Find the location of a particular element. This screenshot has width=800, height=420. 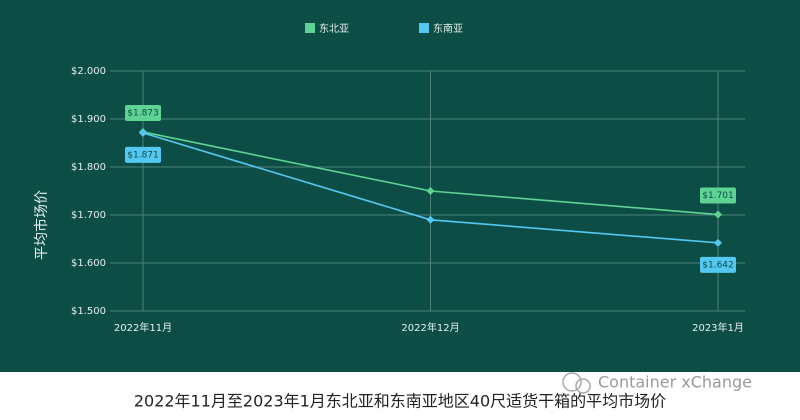

x-tick-label: 2023年1月 is located at coordinates (718, 327).